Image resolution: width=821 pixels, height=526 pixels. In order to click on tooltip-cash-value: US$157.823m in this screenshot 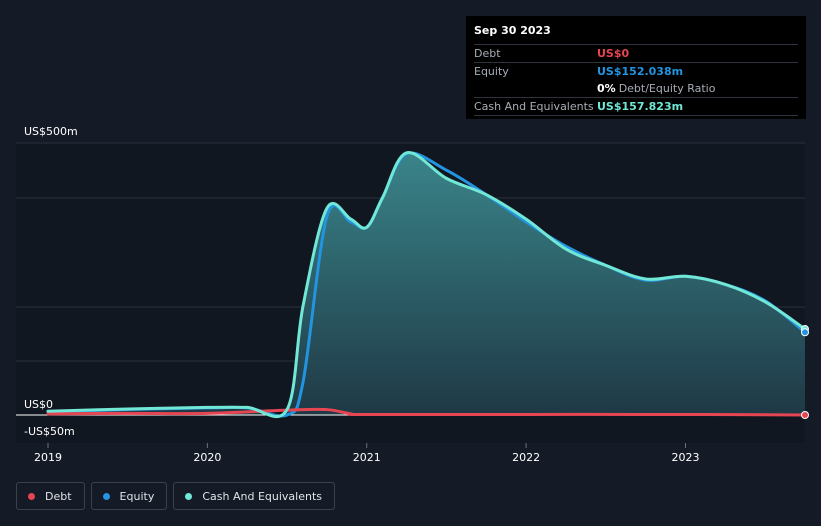, I will do `click(640, 106)`.